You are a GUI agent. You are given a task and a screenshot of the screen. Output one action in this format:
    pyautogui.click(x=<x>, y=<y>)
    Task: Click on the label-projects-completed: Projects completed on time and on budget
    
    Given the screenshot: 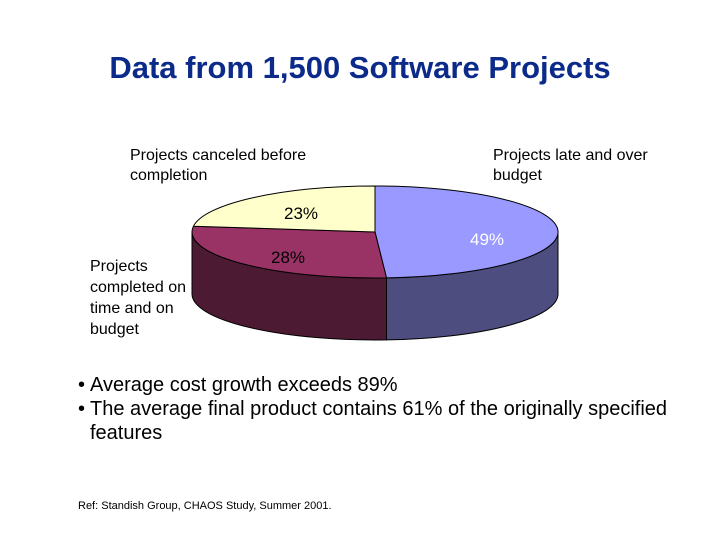 What is the action you would take?
    pyautogui.click(x=138, y=298)
    